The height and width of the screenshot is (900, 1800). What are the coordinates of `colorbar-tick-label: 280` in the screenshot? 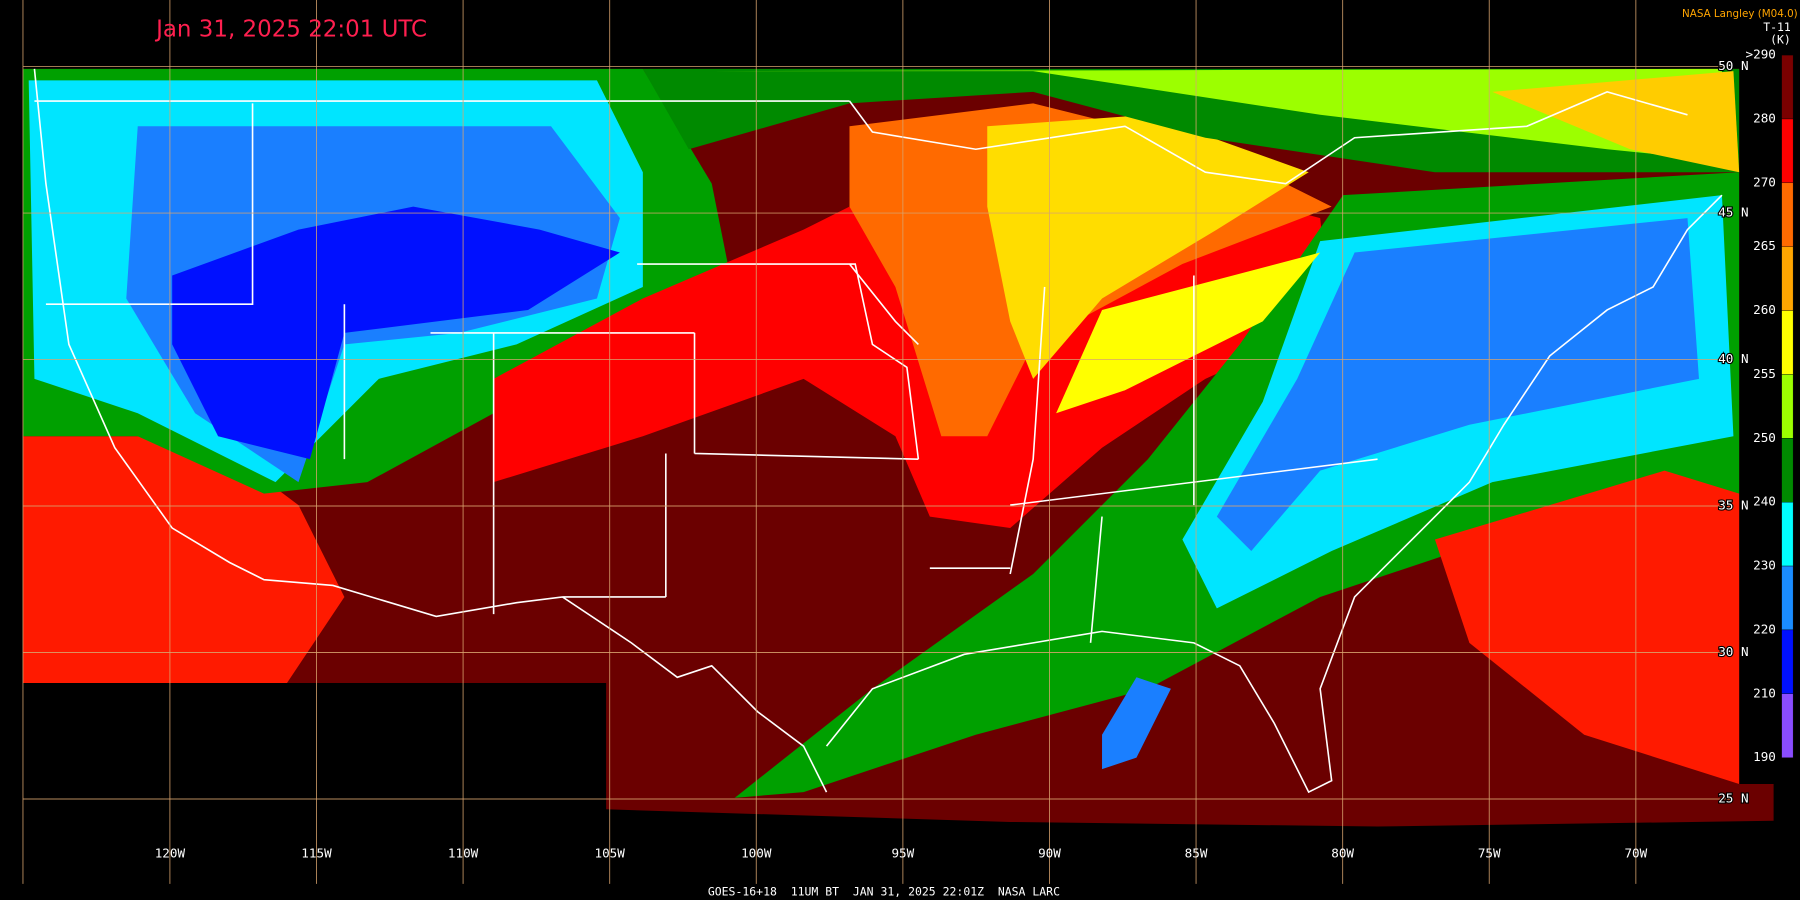 It's located at (1764, 117).